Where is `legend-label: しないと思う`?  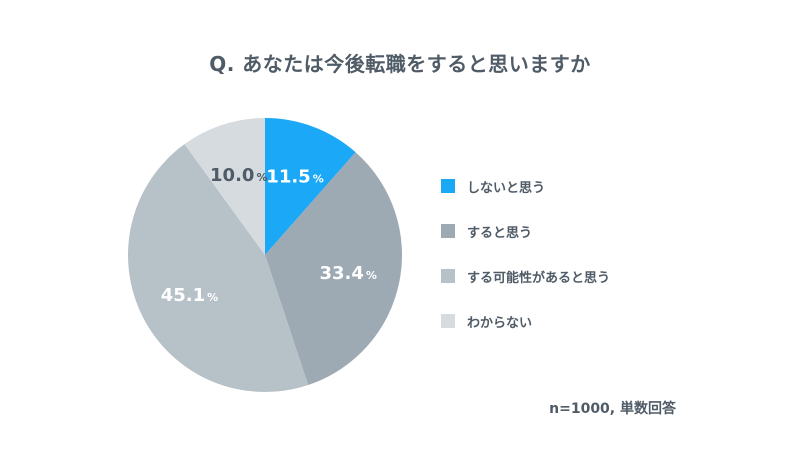
legend-label: しないと思う is located at coordinates (506, 188).